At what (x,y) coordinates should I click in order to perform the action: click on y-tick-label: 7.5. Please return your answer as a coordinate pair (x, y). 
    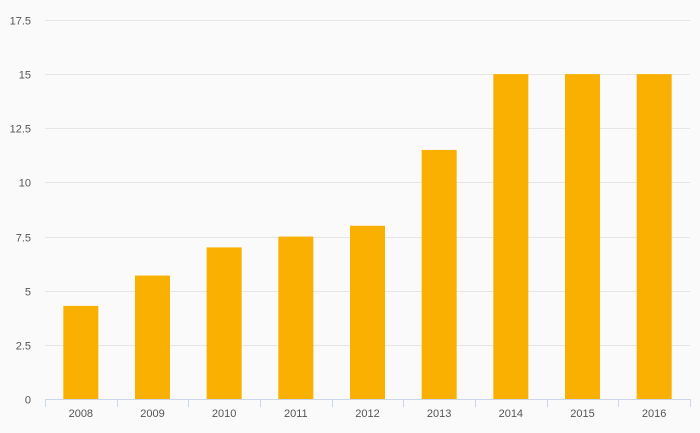
    Looking at the image, I should click on (23, 239).